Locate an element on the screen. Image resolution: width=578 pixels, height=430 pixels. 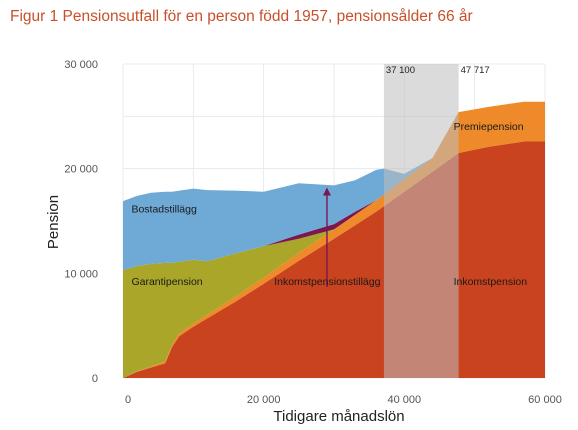
annotation-arrow-head is located at coordinates (326, 191).